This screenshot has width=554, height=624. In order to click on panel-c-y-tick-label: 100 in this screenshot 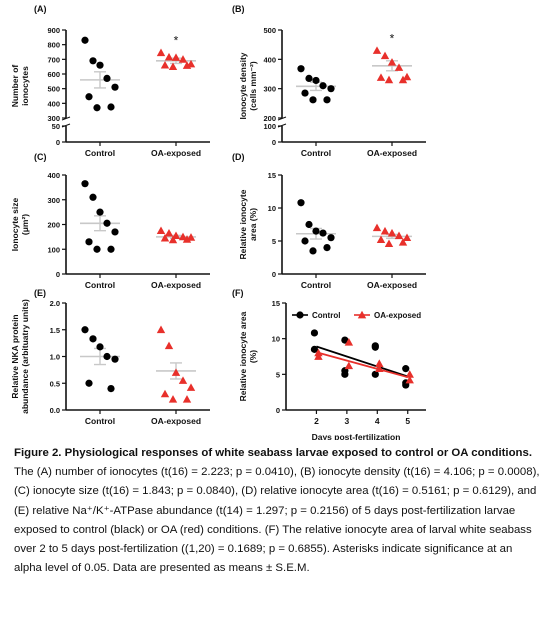, I will do `click(53, 249)`.